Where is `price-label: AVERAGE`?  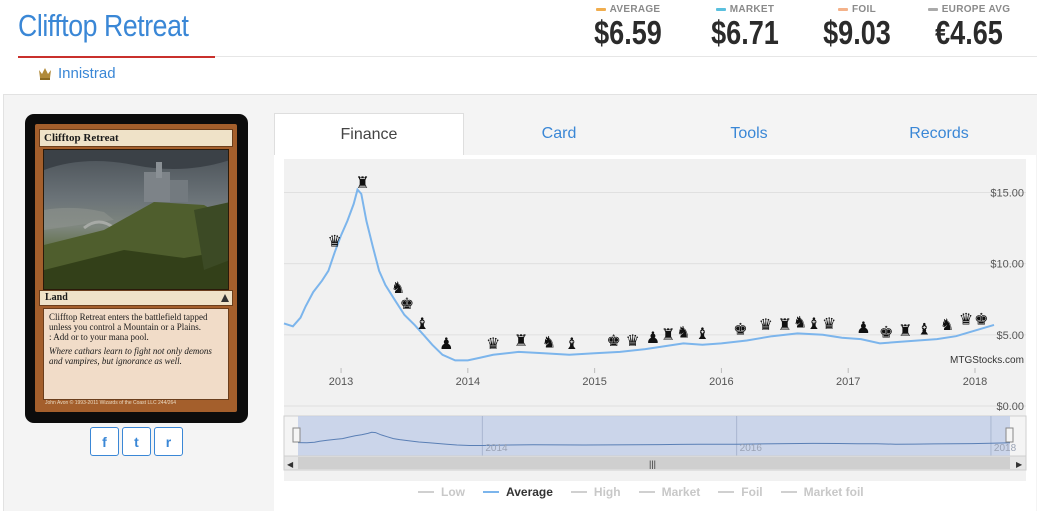
price-label: AVERAGE is located at coordinates (635, 9).